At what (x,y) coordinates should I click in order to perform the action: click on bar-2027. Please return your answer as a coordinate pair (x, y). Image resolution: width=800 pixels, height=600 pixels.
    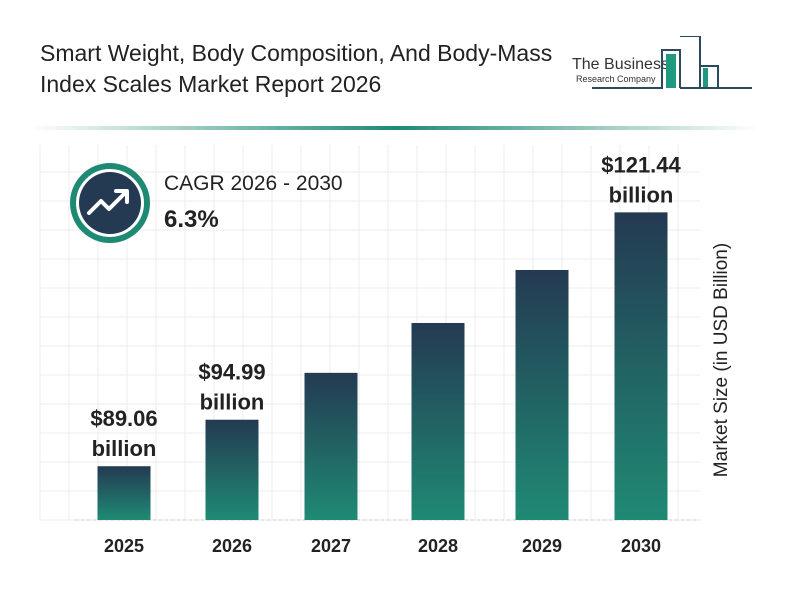
    Looking at the image, I should click on (331, 446).